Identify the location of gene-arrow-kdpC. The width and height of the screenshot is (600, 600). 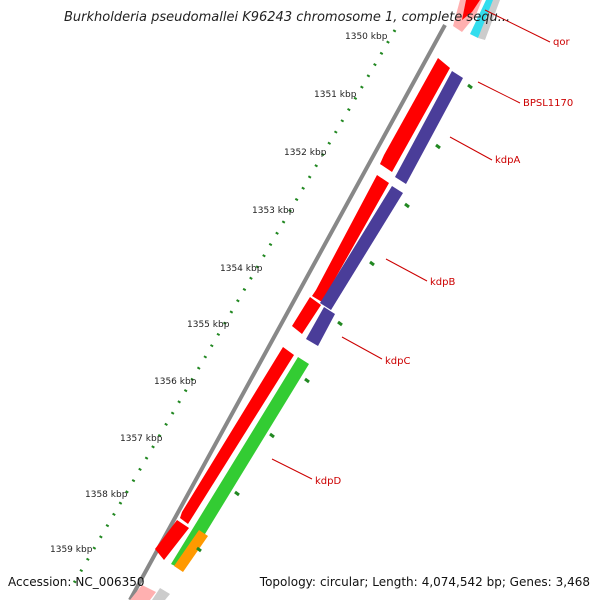
(320, 326).